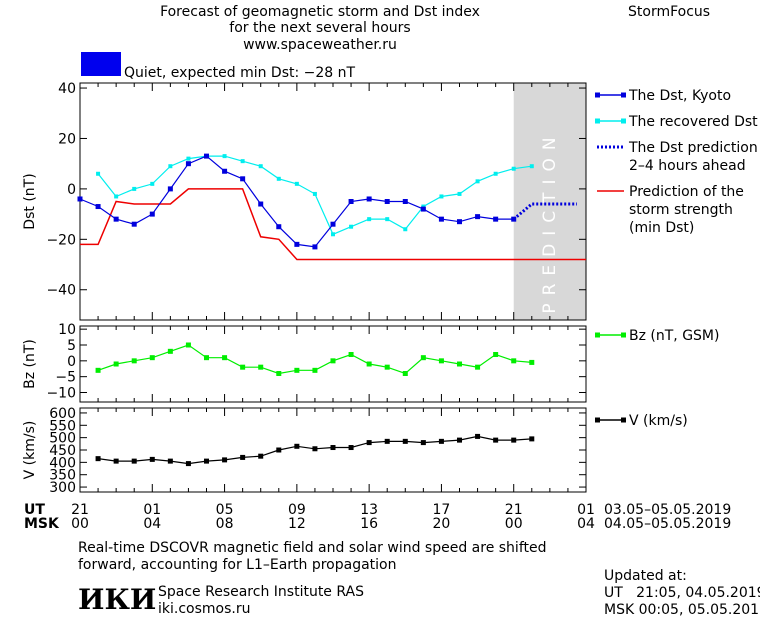 This screenshot has width=760, height=620. What do you see at coordinates (61, 291) in the screenshot?
I see `dst-ytick-label: −40` at bounding box center [61, 291].